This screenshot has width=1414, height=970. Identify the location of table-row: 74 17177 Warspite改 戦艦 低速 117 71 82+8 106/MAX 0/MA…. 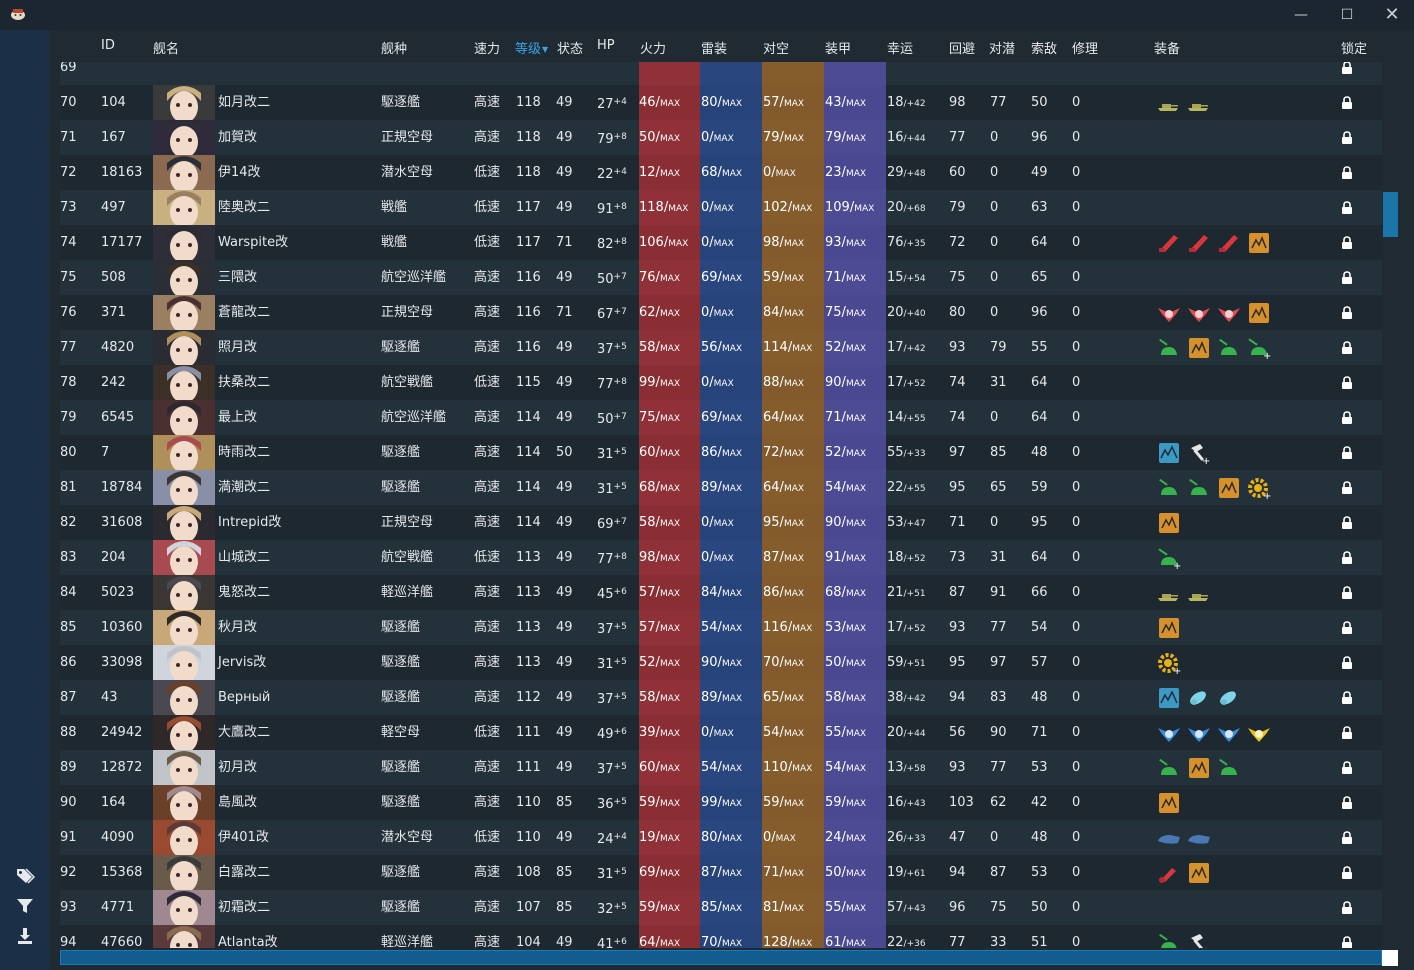
(721, 242).